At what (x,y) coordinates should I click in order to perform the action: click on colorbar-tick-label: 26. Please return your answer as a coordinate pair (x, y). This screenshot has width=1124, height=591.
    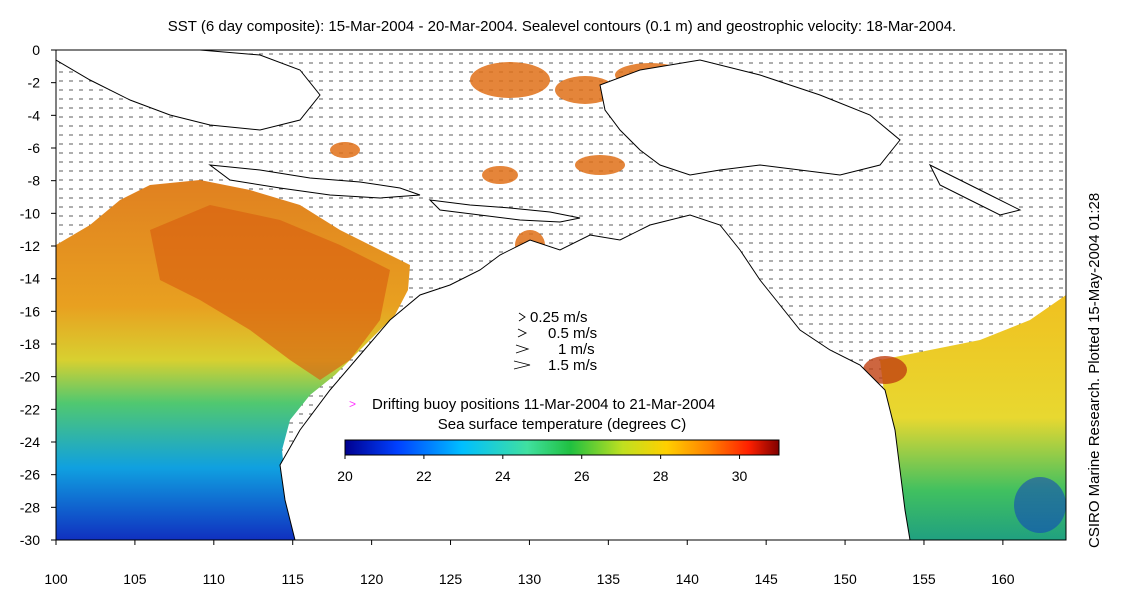
    Looking at the image, I should click on (582, 476).